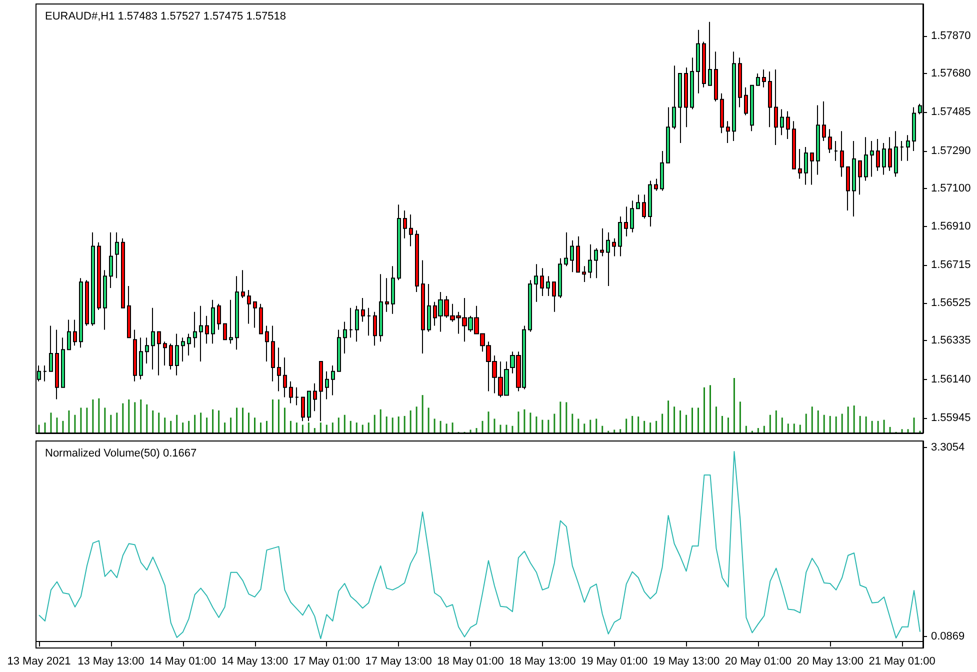  I want to click on x-tick-label: 19 May 01:00, so click(614, 662).